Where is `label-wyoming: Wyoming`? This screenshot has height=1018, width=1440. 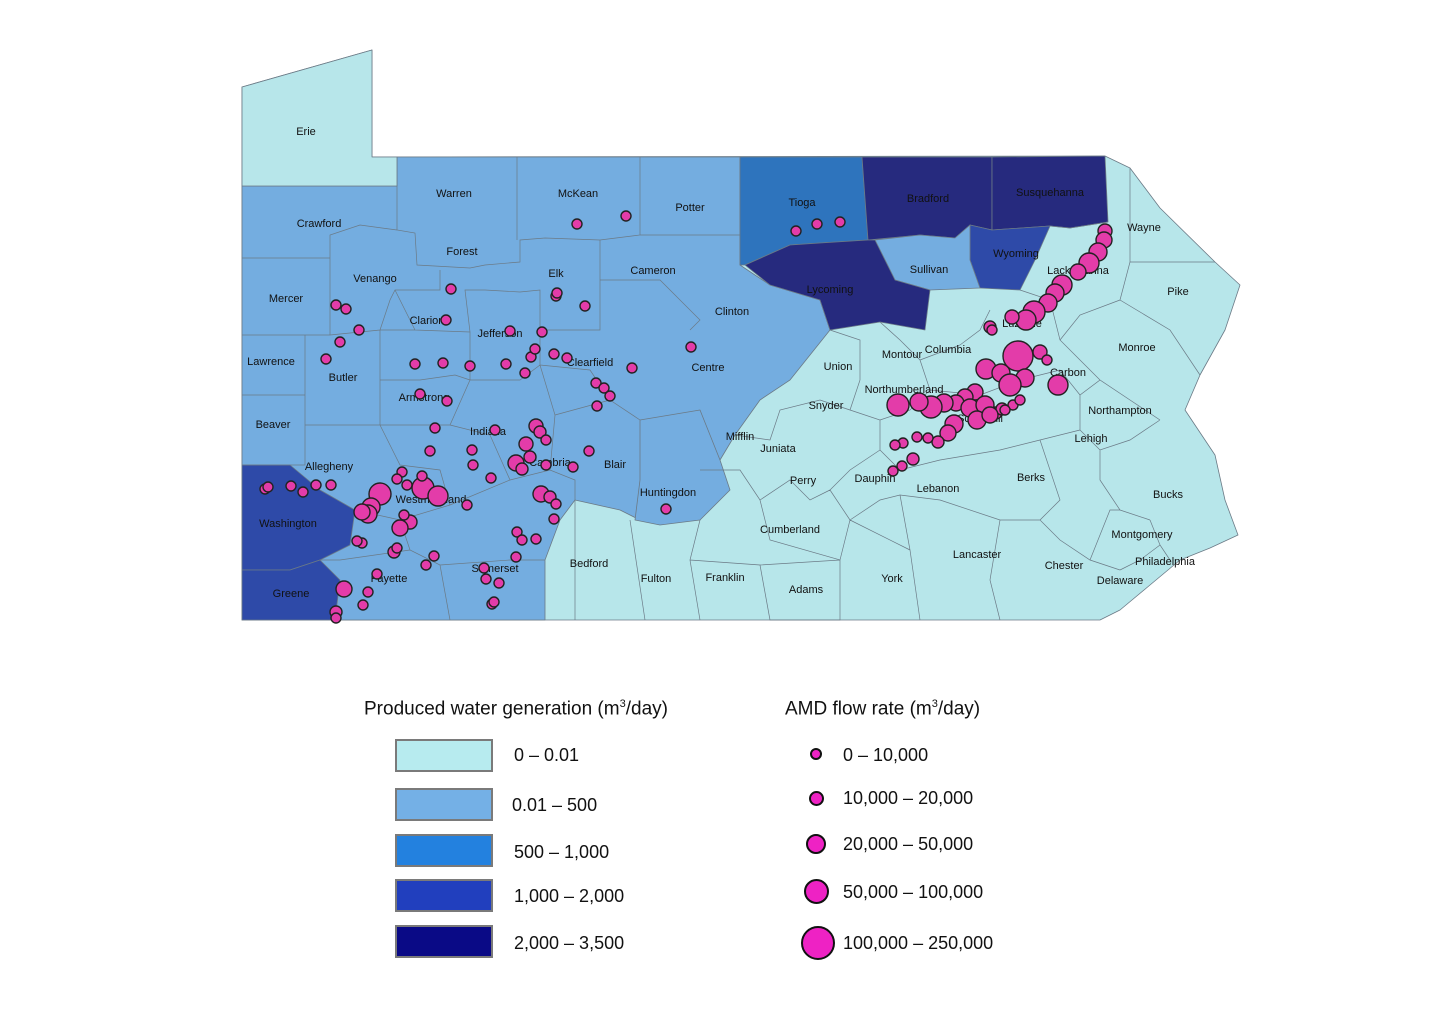 label-wyoming: Wyoming is located at coordinates (1016, 254).